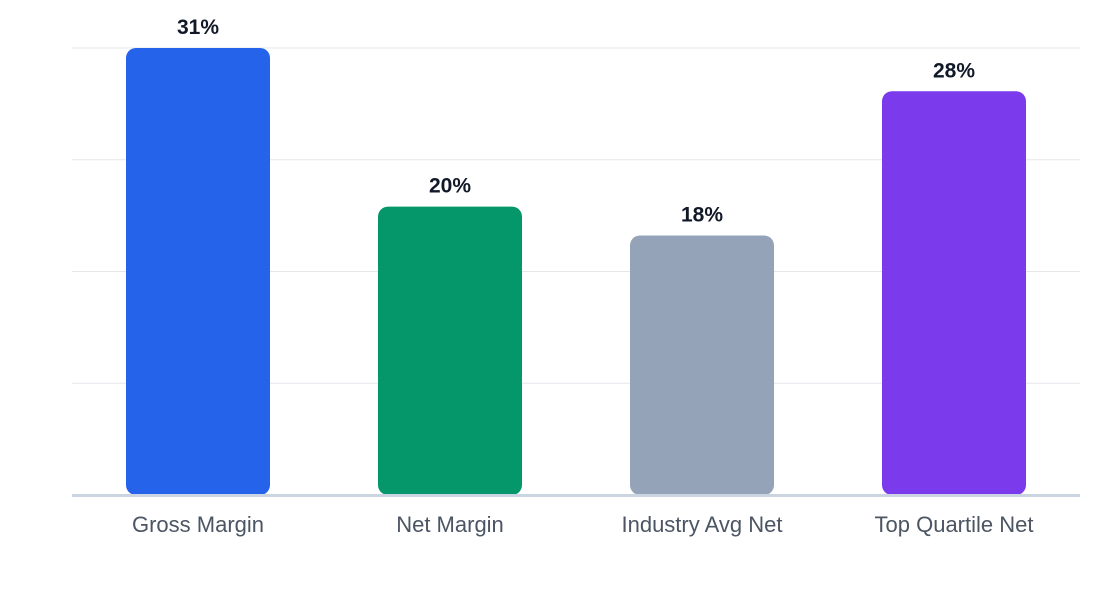  Describe the element at coordinates (198, 524) in the screenshot. I see `category-label-gross-margin: Gross Margin` at that location.